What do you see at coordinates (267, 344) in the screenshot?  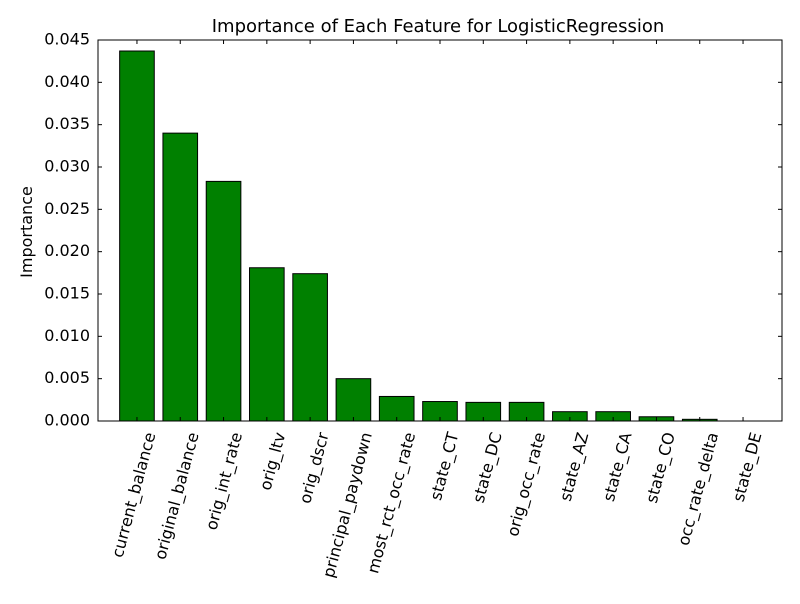 I see `bar-orig-ltv` at bounding box center [267, 344].